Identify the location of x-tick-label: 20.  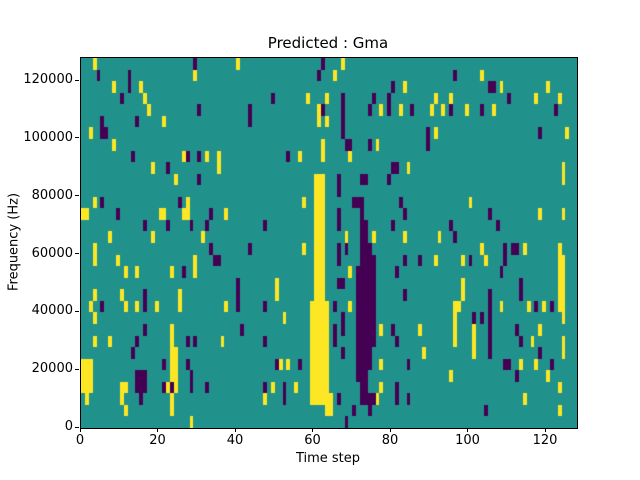
(157, 440).